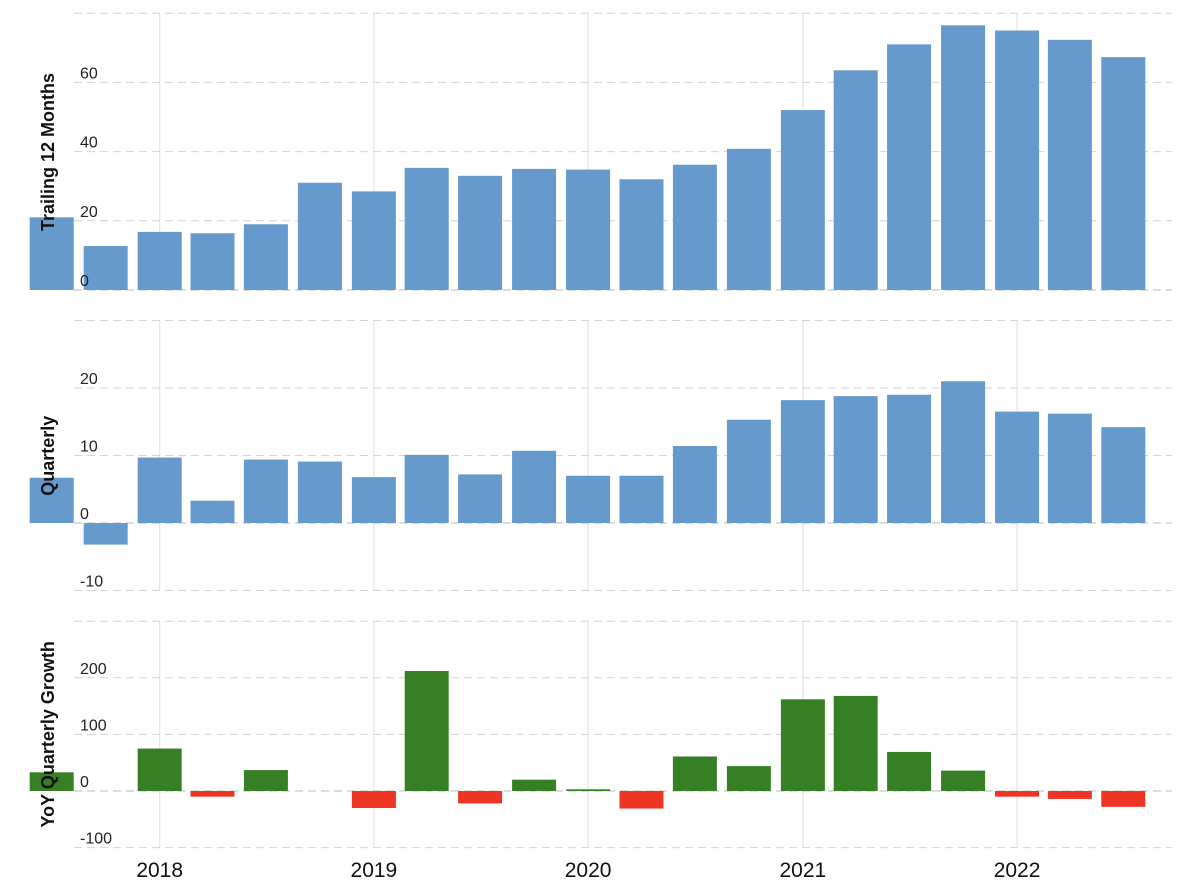 The height and width of the screenshot is (894, 1200). I want to click on panel-3-ytick-label: -100, so click(96, 839).